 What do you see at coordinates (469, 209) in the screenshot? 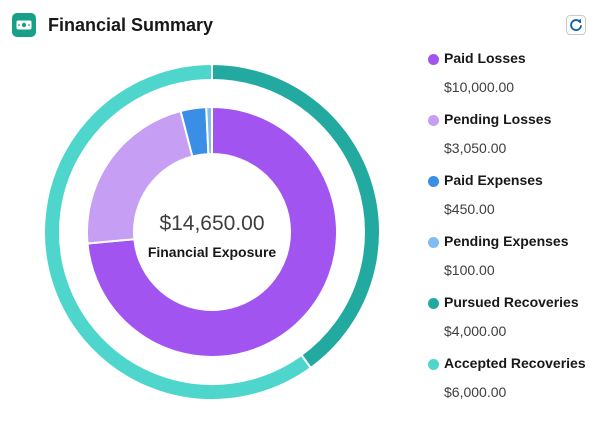
I see `legend-value: $450.00` at bounding box center [469, 209].